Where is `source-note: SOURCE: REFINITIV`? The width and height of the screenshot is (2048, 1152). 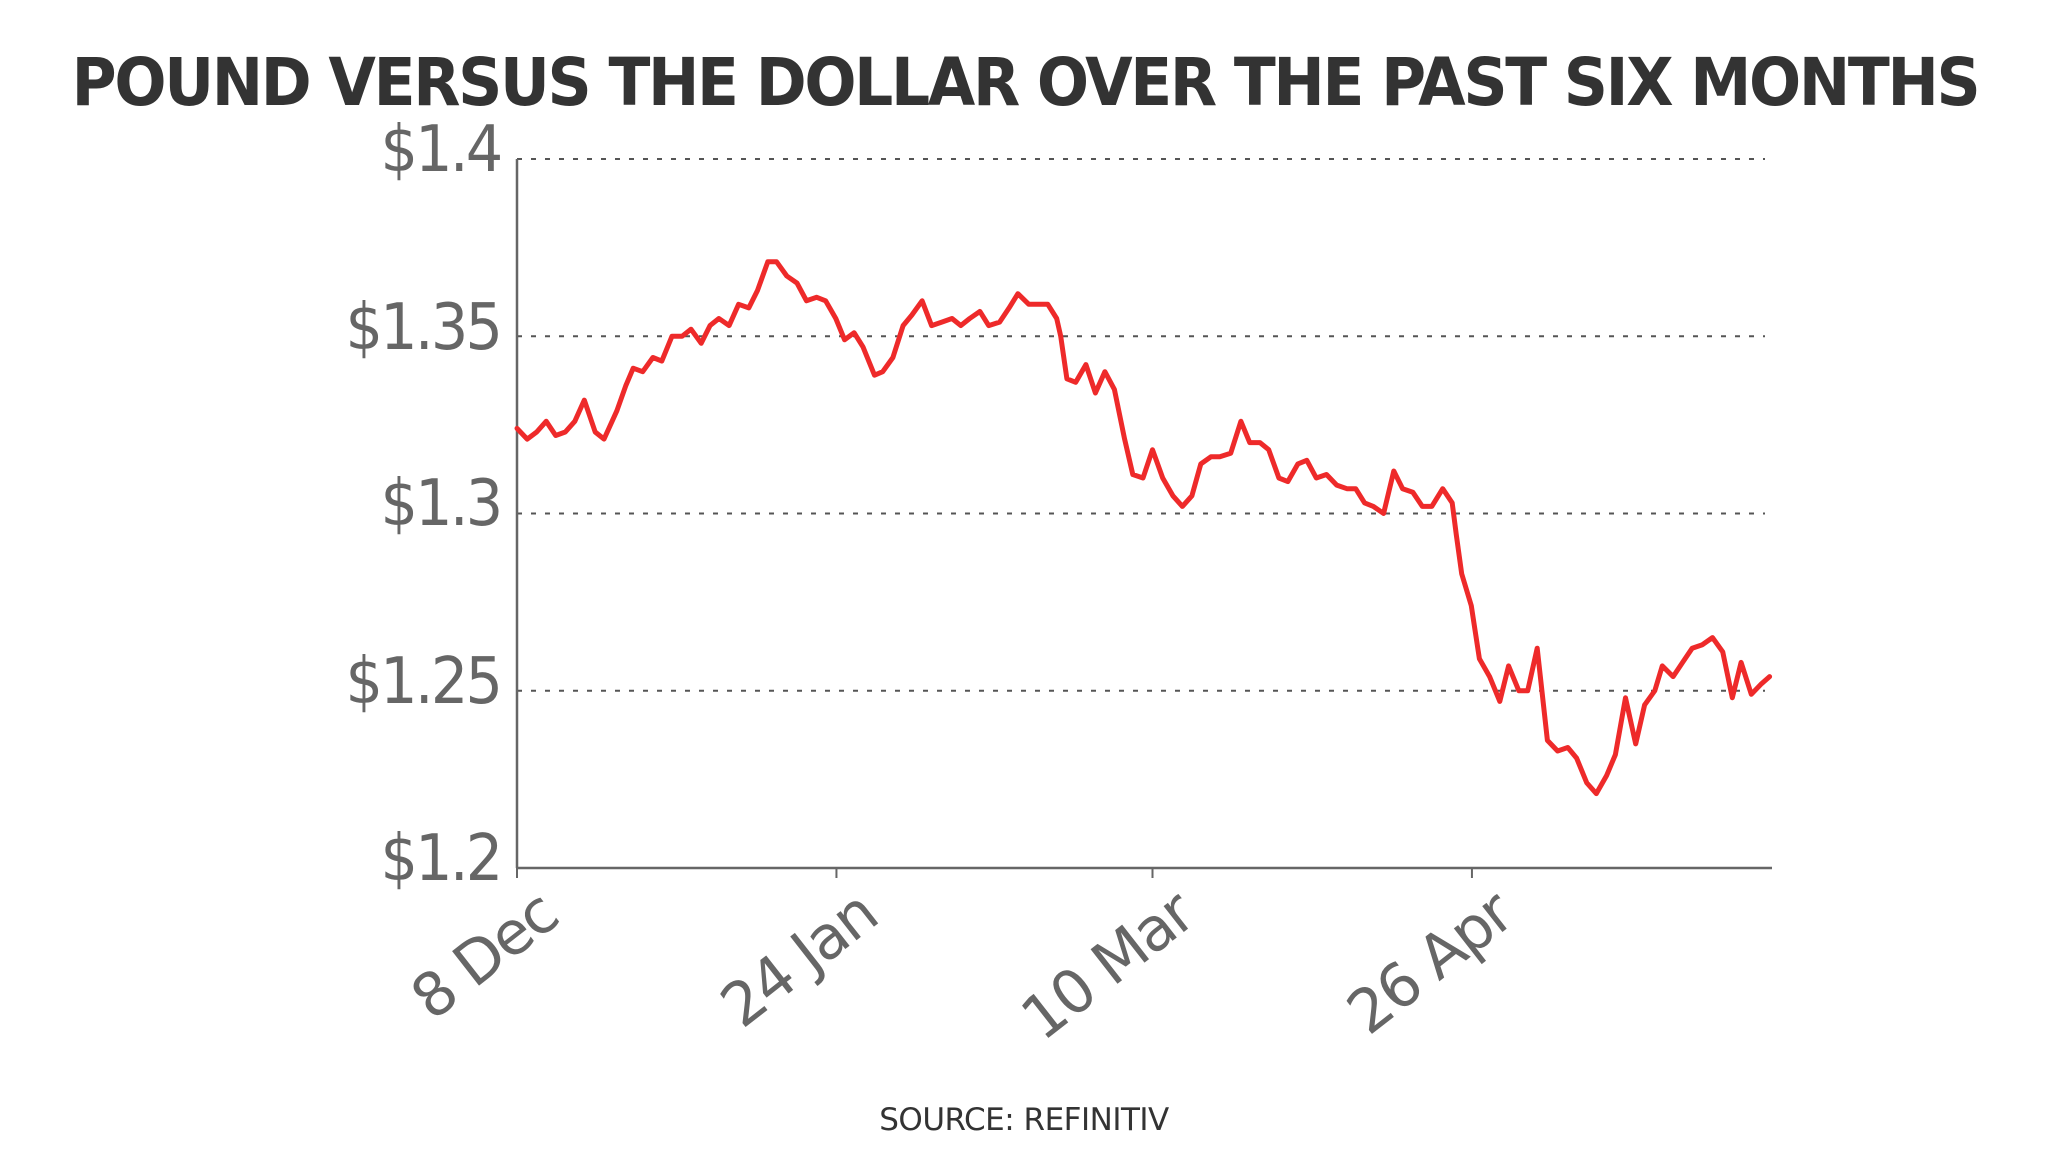
source-note: SOURCE: REFINITIV is located at coordinates (1024, 1120).